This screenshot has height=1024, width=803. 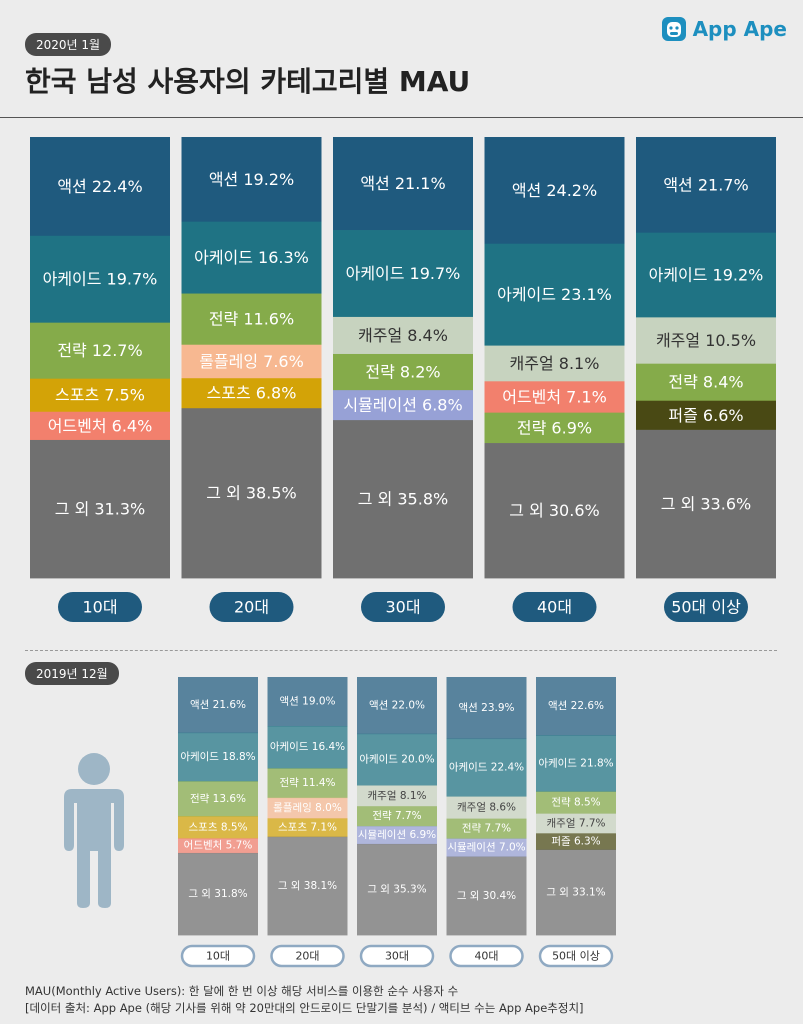 I want to click on page-title: 한국 남성 사용자의 카테고리별 MAU, so click(x=248, y=81).